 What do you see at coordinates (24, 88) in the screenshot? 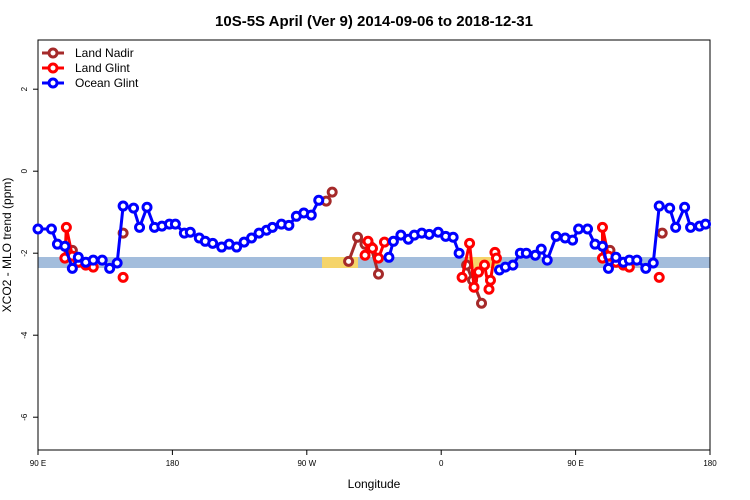
I see `y-tick-label: 2` at bounding box center [24, 88].